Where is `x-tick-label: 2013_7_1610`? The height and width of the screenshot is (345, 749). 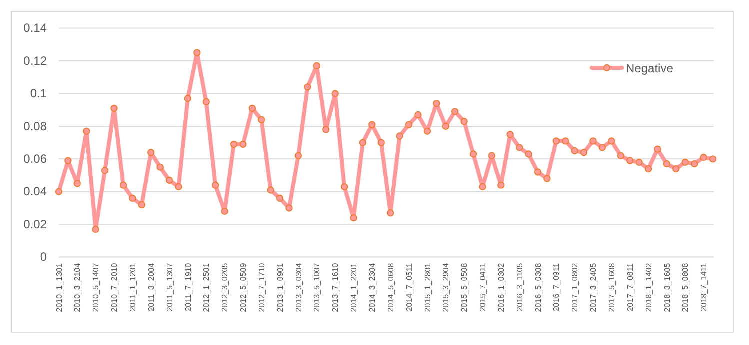
x-tick-label: 2013_7_1610 is located at coordinates (335, 287).